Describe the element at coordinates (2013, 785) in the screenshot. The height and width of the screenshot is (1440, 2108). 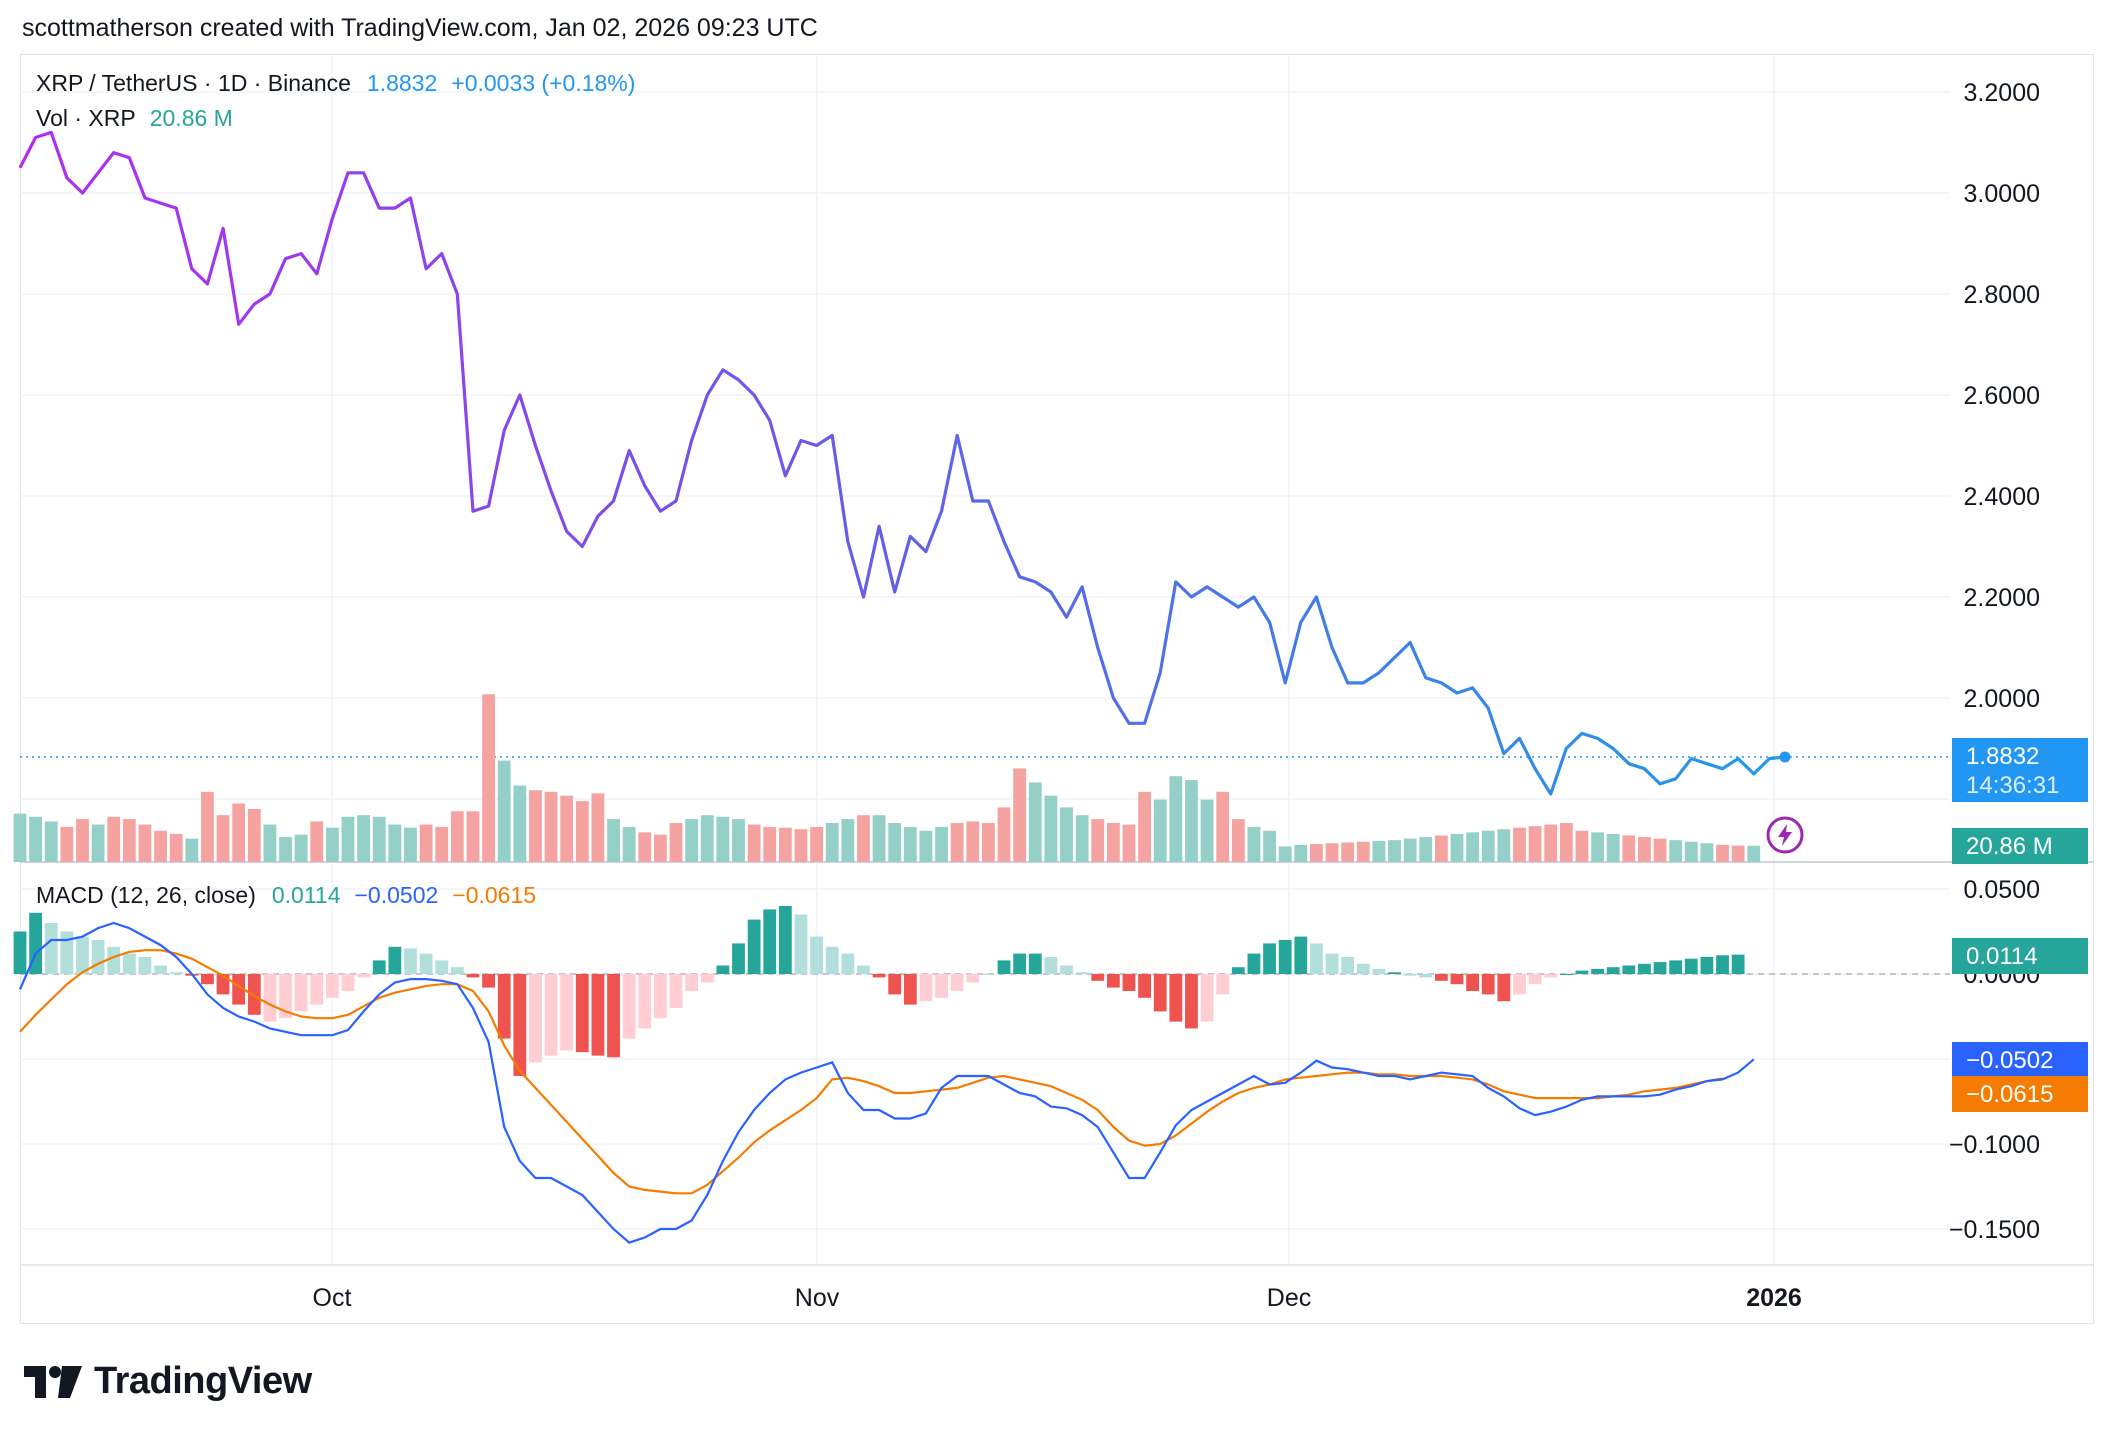
I see `bar-countdown: 14:36:31` at that location.